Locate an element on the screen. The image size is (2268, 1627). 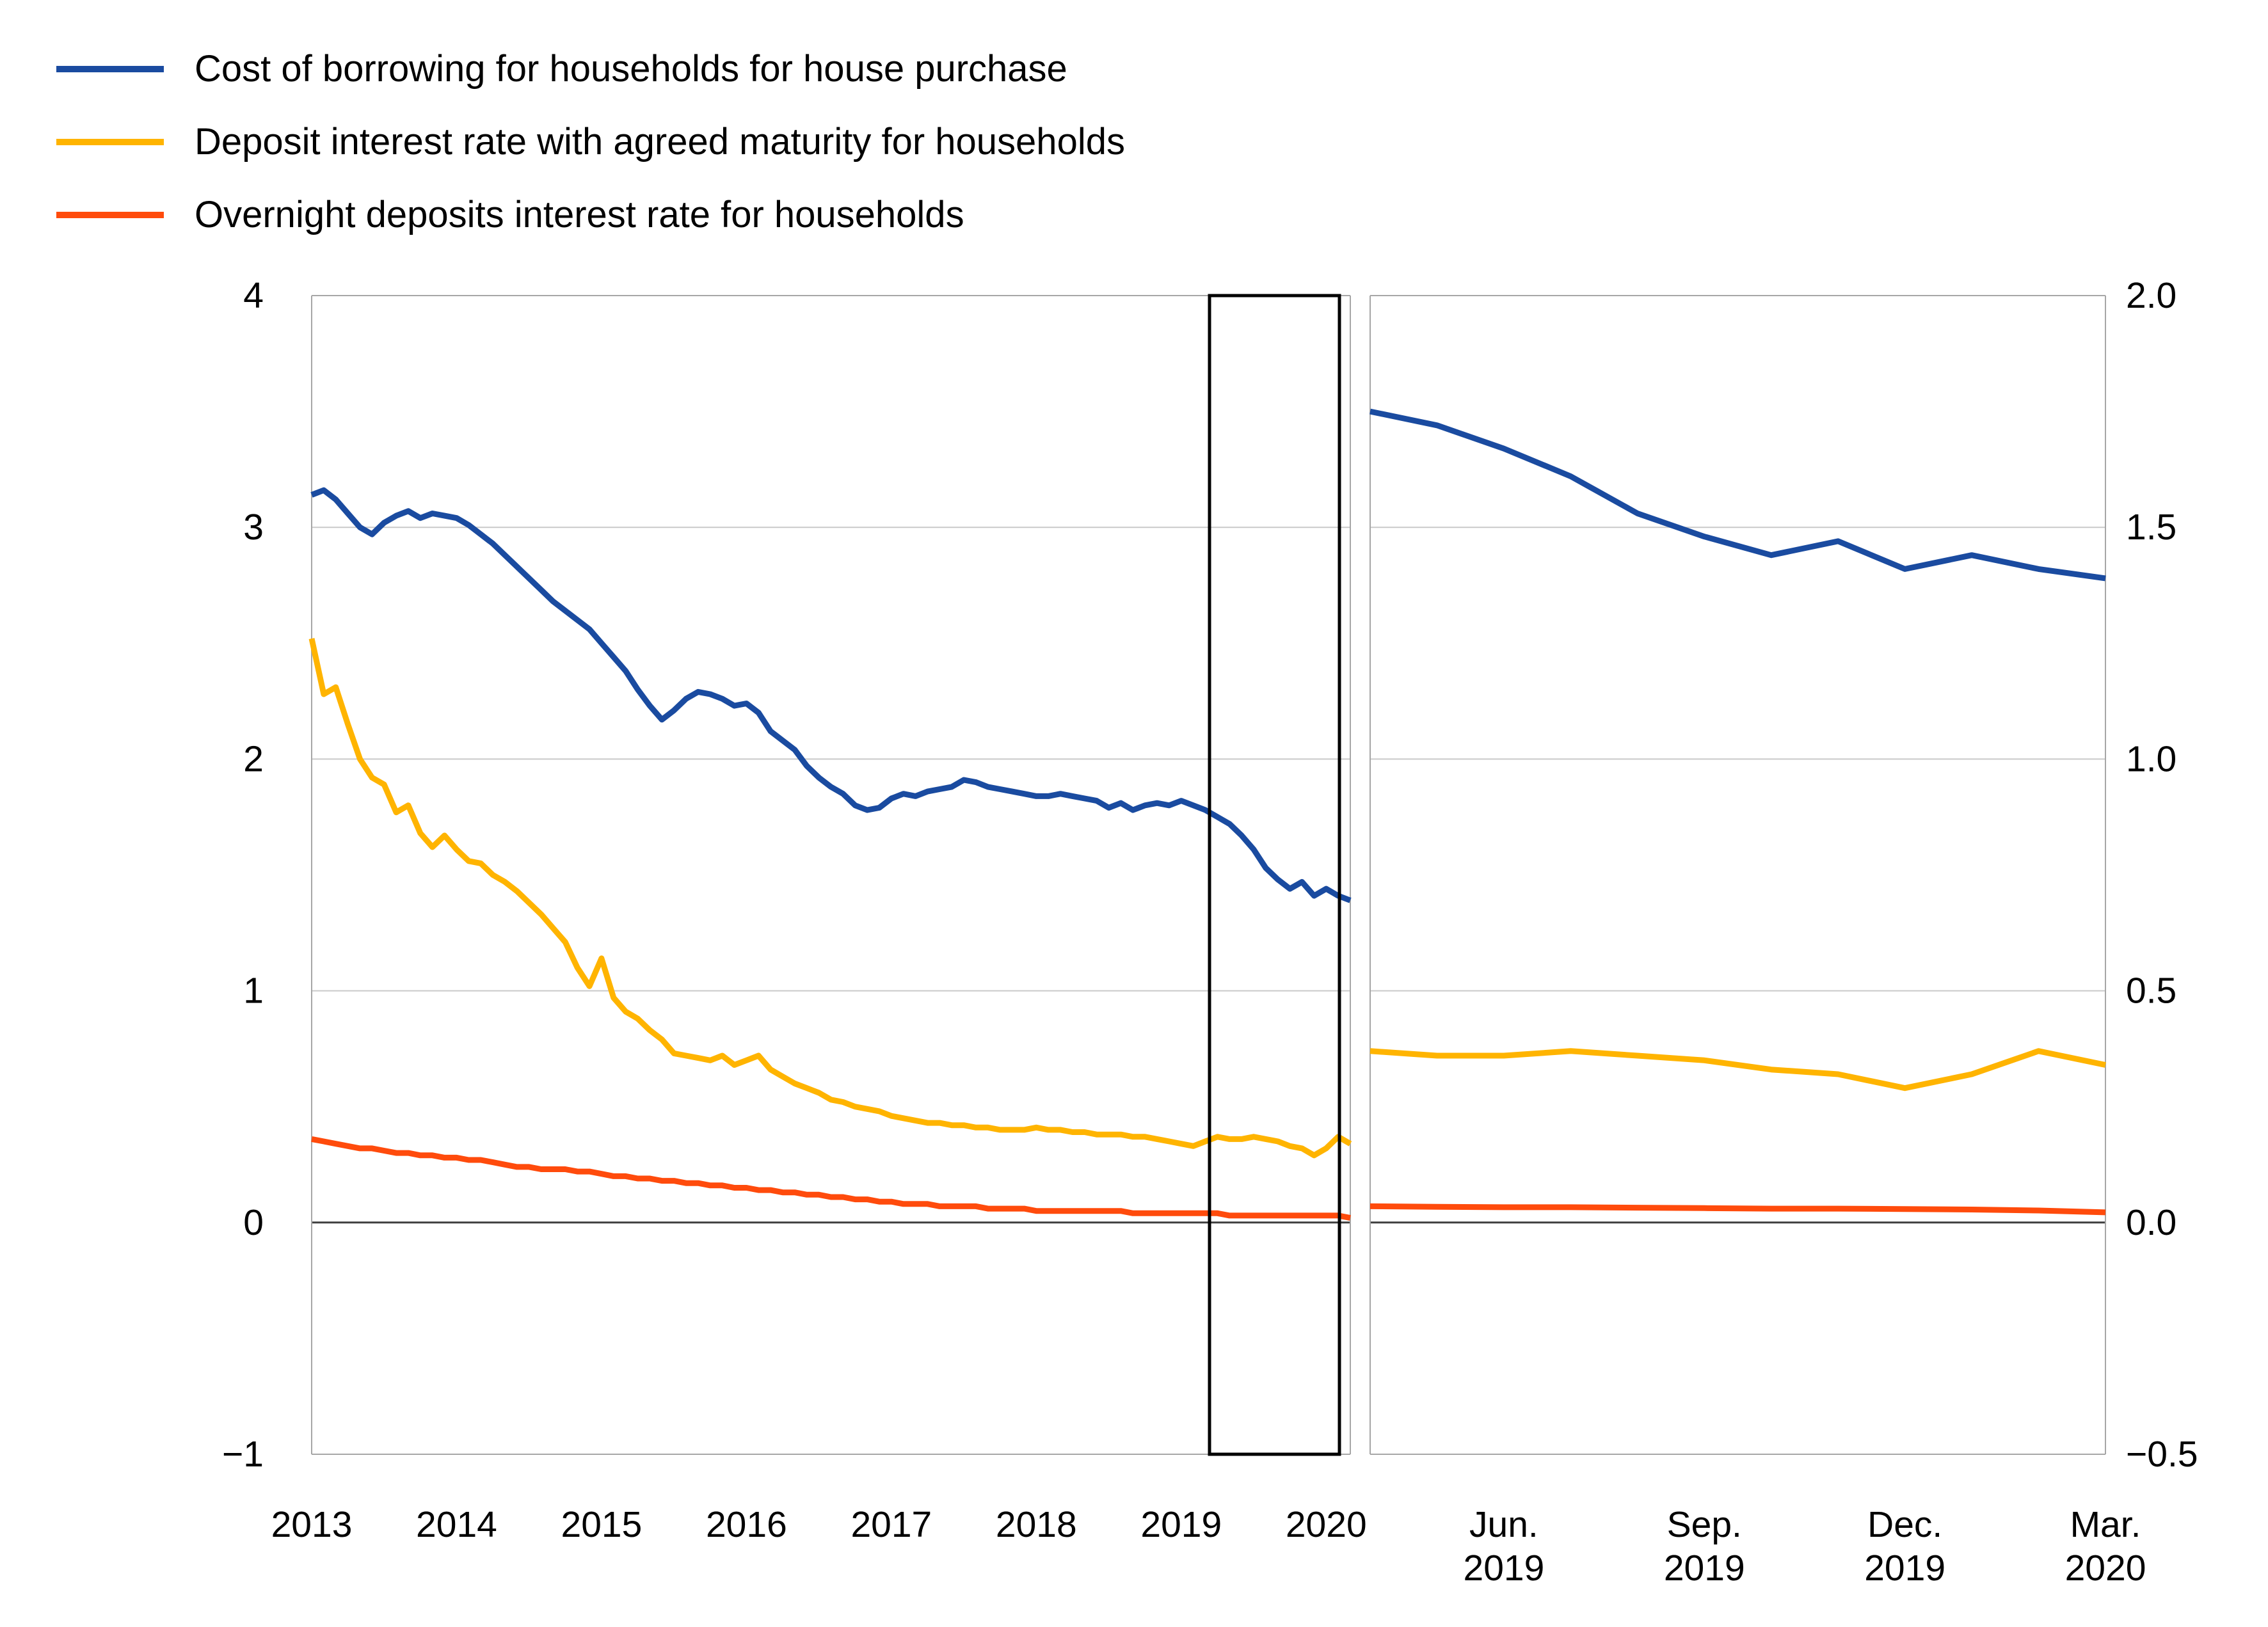
x-axis-tick-label-month: Sep. is located at coordinates (1705, 1524).